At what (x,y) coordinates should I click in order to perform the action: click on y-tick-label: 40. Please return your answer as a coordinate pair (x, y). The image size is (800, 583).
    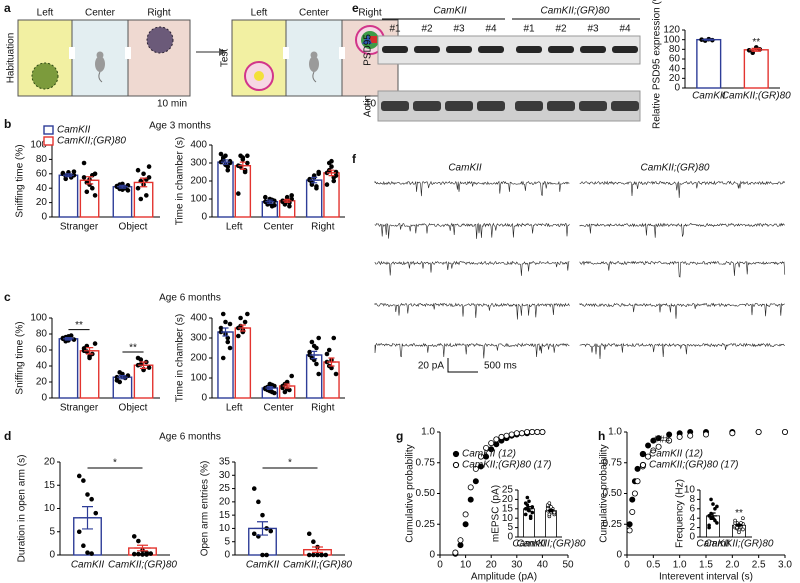
    Looking at the image, I should click on (42, 188).